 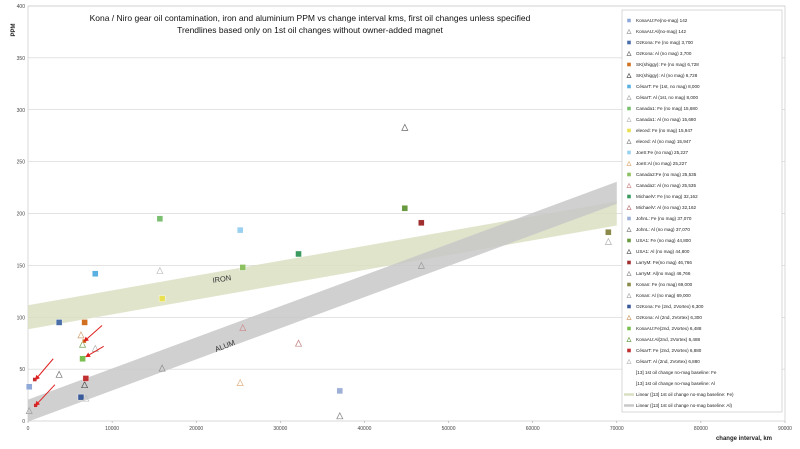 What do you see at coordinates (21, 7) in the screenshot?
I see `y-tick-label: 400` at bounding box center [21, 7].